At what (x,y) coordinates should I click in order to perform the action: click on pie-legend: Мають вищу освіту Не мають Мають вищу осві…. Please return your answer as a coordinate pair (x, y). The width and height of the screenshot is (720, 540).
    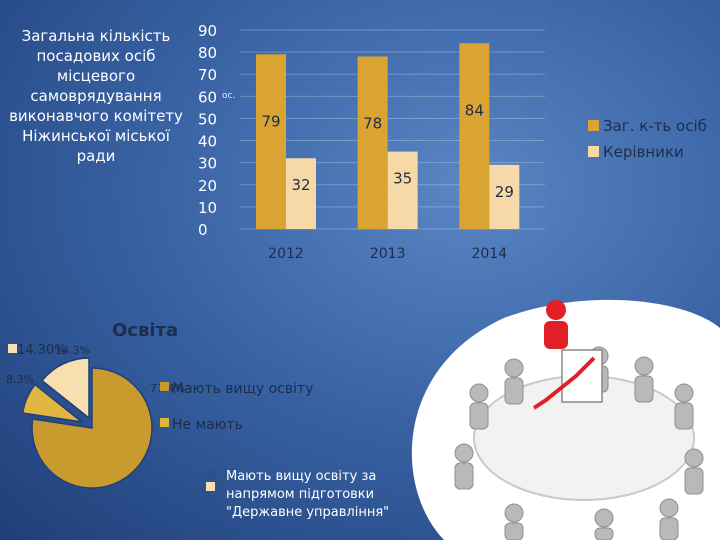
    Looking at the image, I should click on (274, 450).